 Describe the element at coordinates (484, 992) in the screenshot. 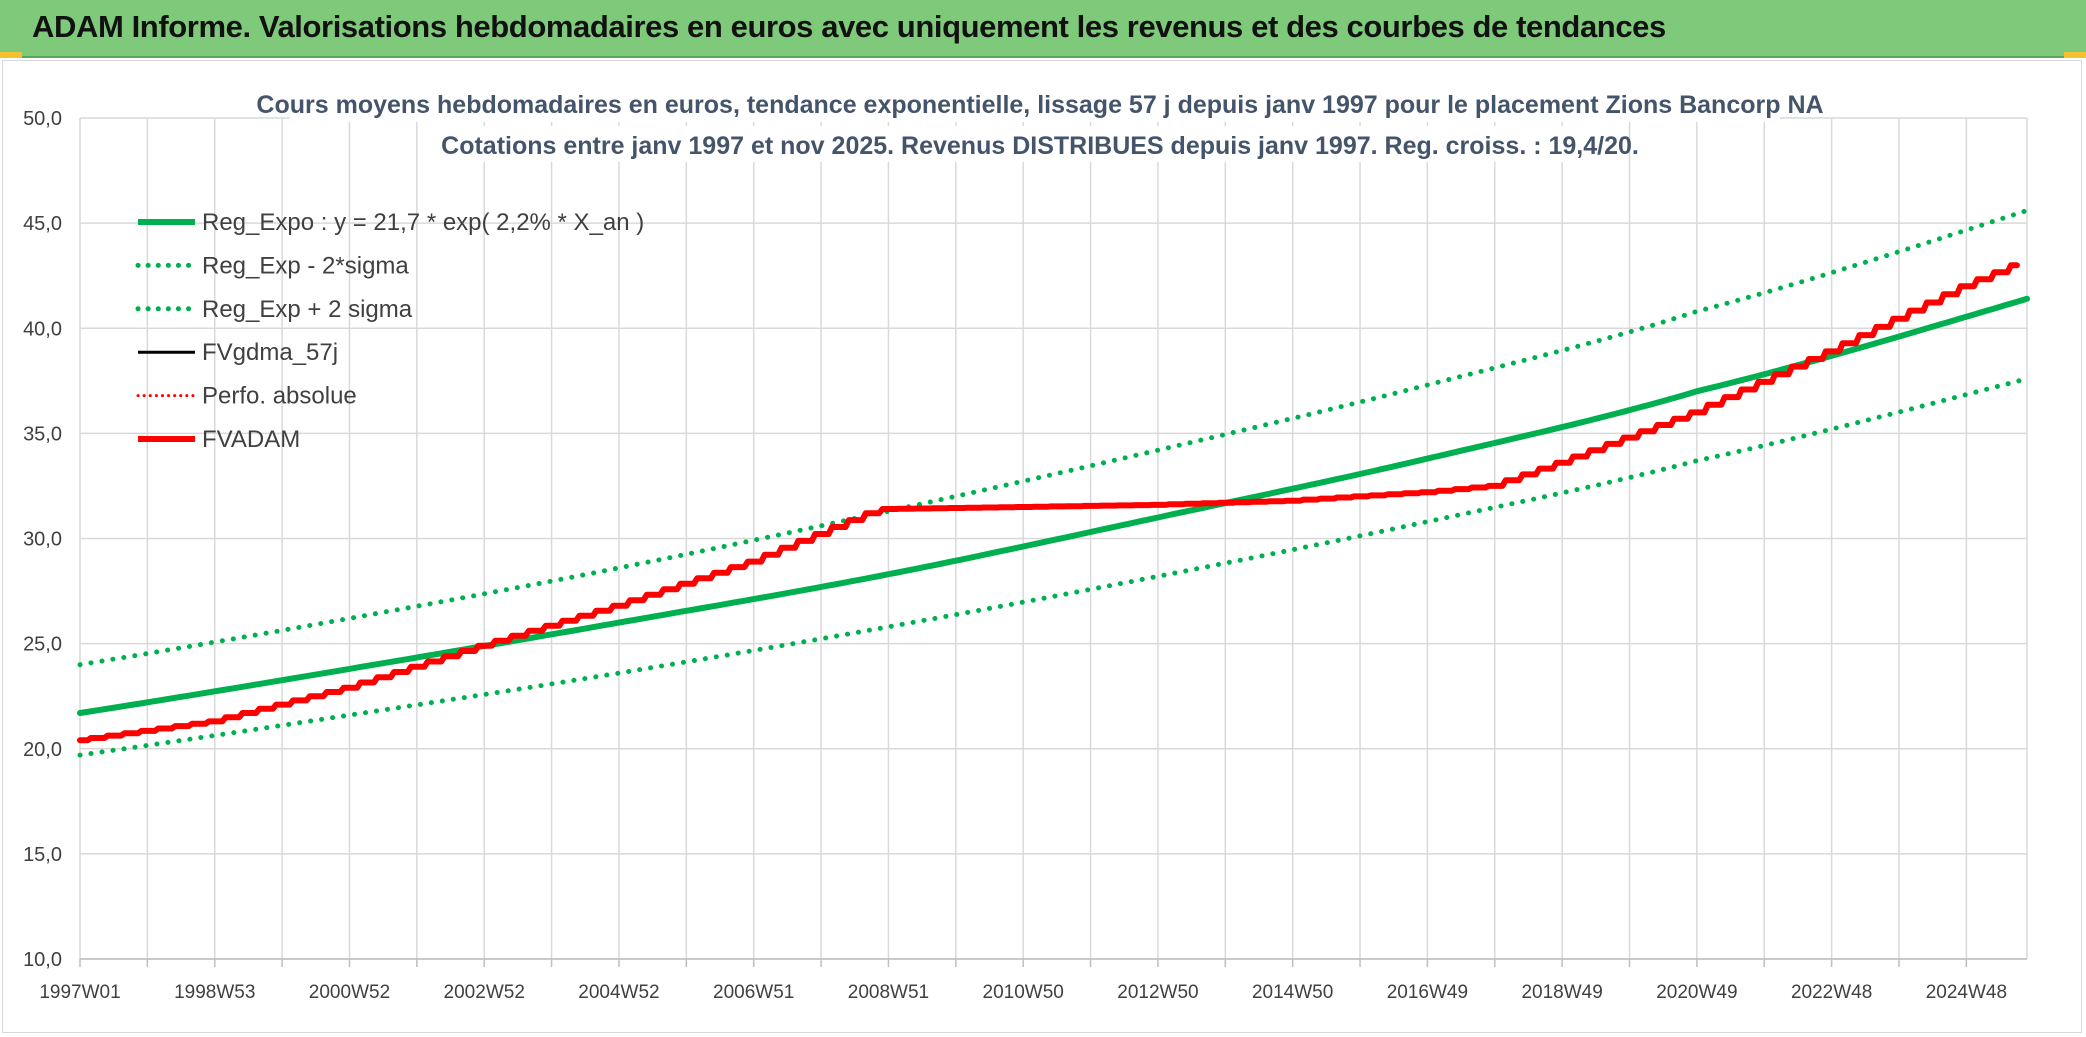

I see `x-tick-label: 2002W52` at that location.